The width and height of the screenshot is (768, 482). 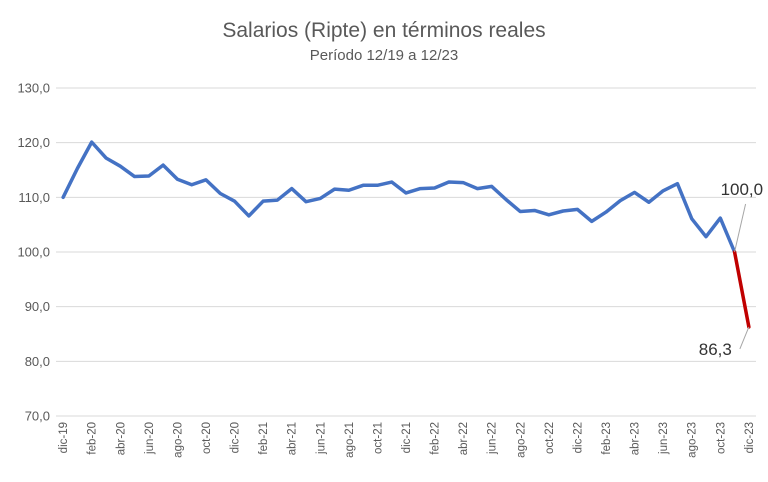 I want to click on x-tick-label: feb-22, so click(x=436, y=438).